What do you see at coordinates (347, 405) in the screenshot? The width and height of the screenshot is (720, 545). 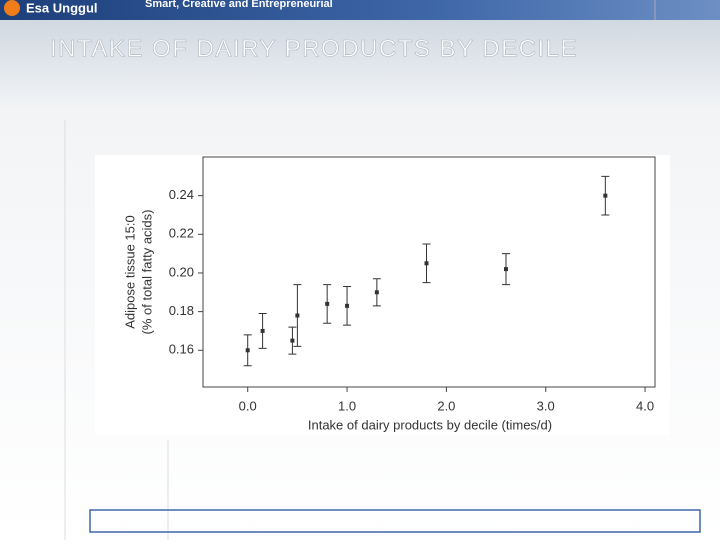 I see `x-tick-label: 1.0` at bounding box center [347, 405].